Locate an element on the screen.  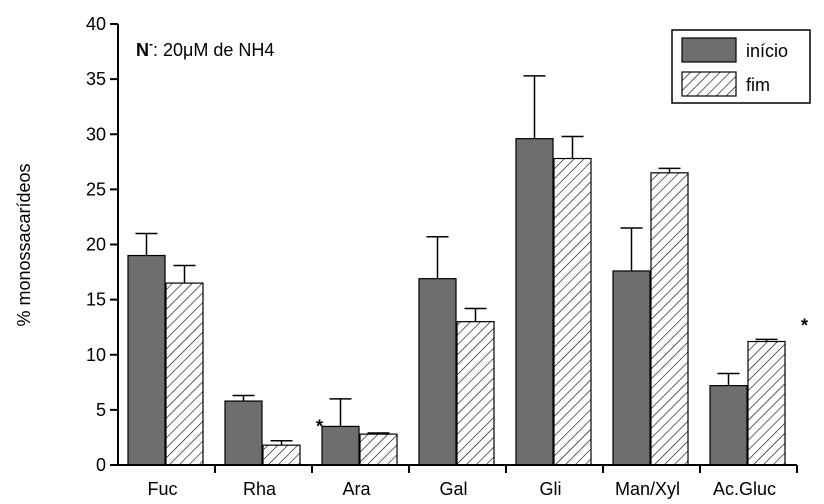
x-tick-label: Ara is located at coordinates (356, 489).